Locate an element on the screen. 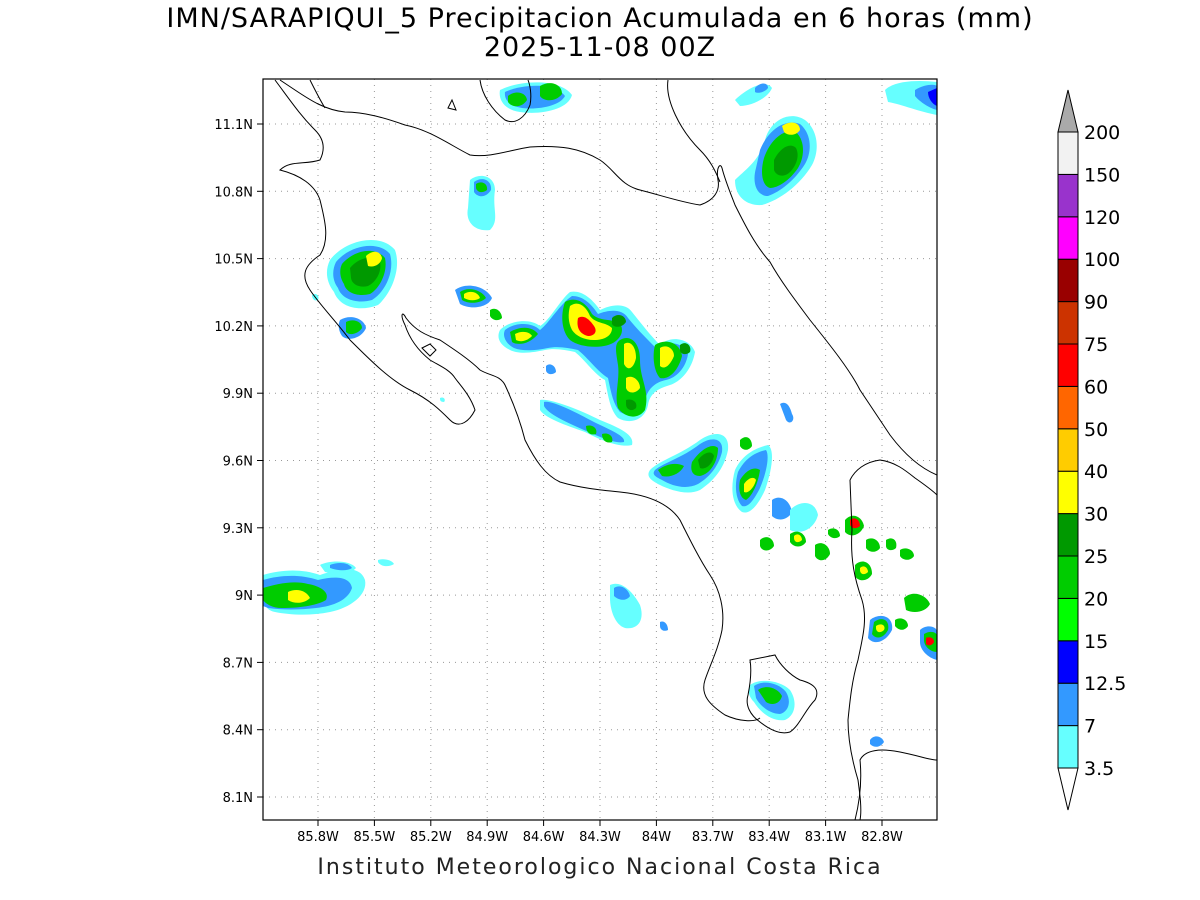  lon-tick-label: 83.1W is located at coordinates (826, 837).